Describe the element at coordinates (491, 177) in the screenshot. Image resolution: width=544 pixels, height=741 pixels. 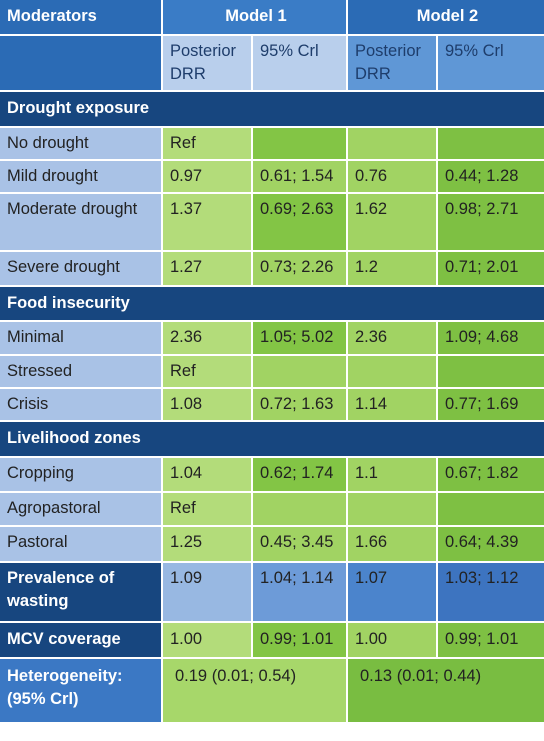
I see `cell-m2-cri: 0.44; 1.28` at that location.